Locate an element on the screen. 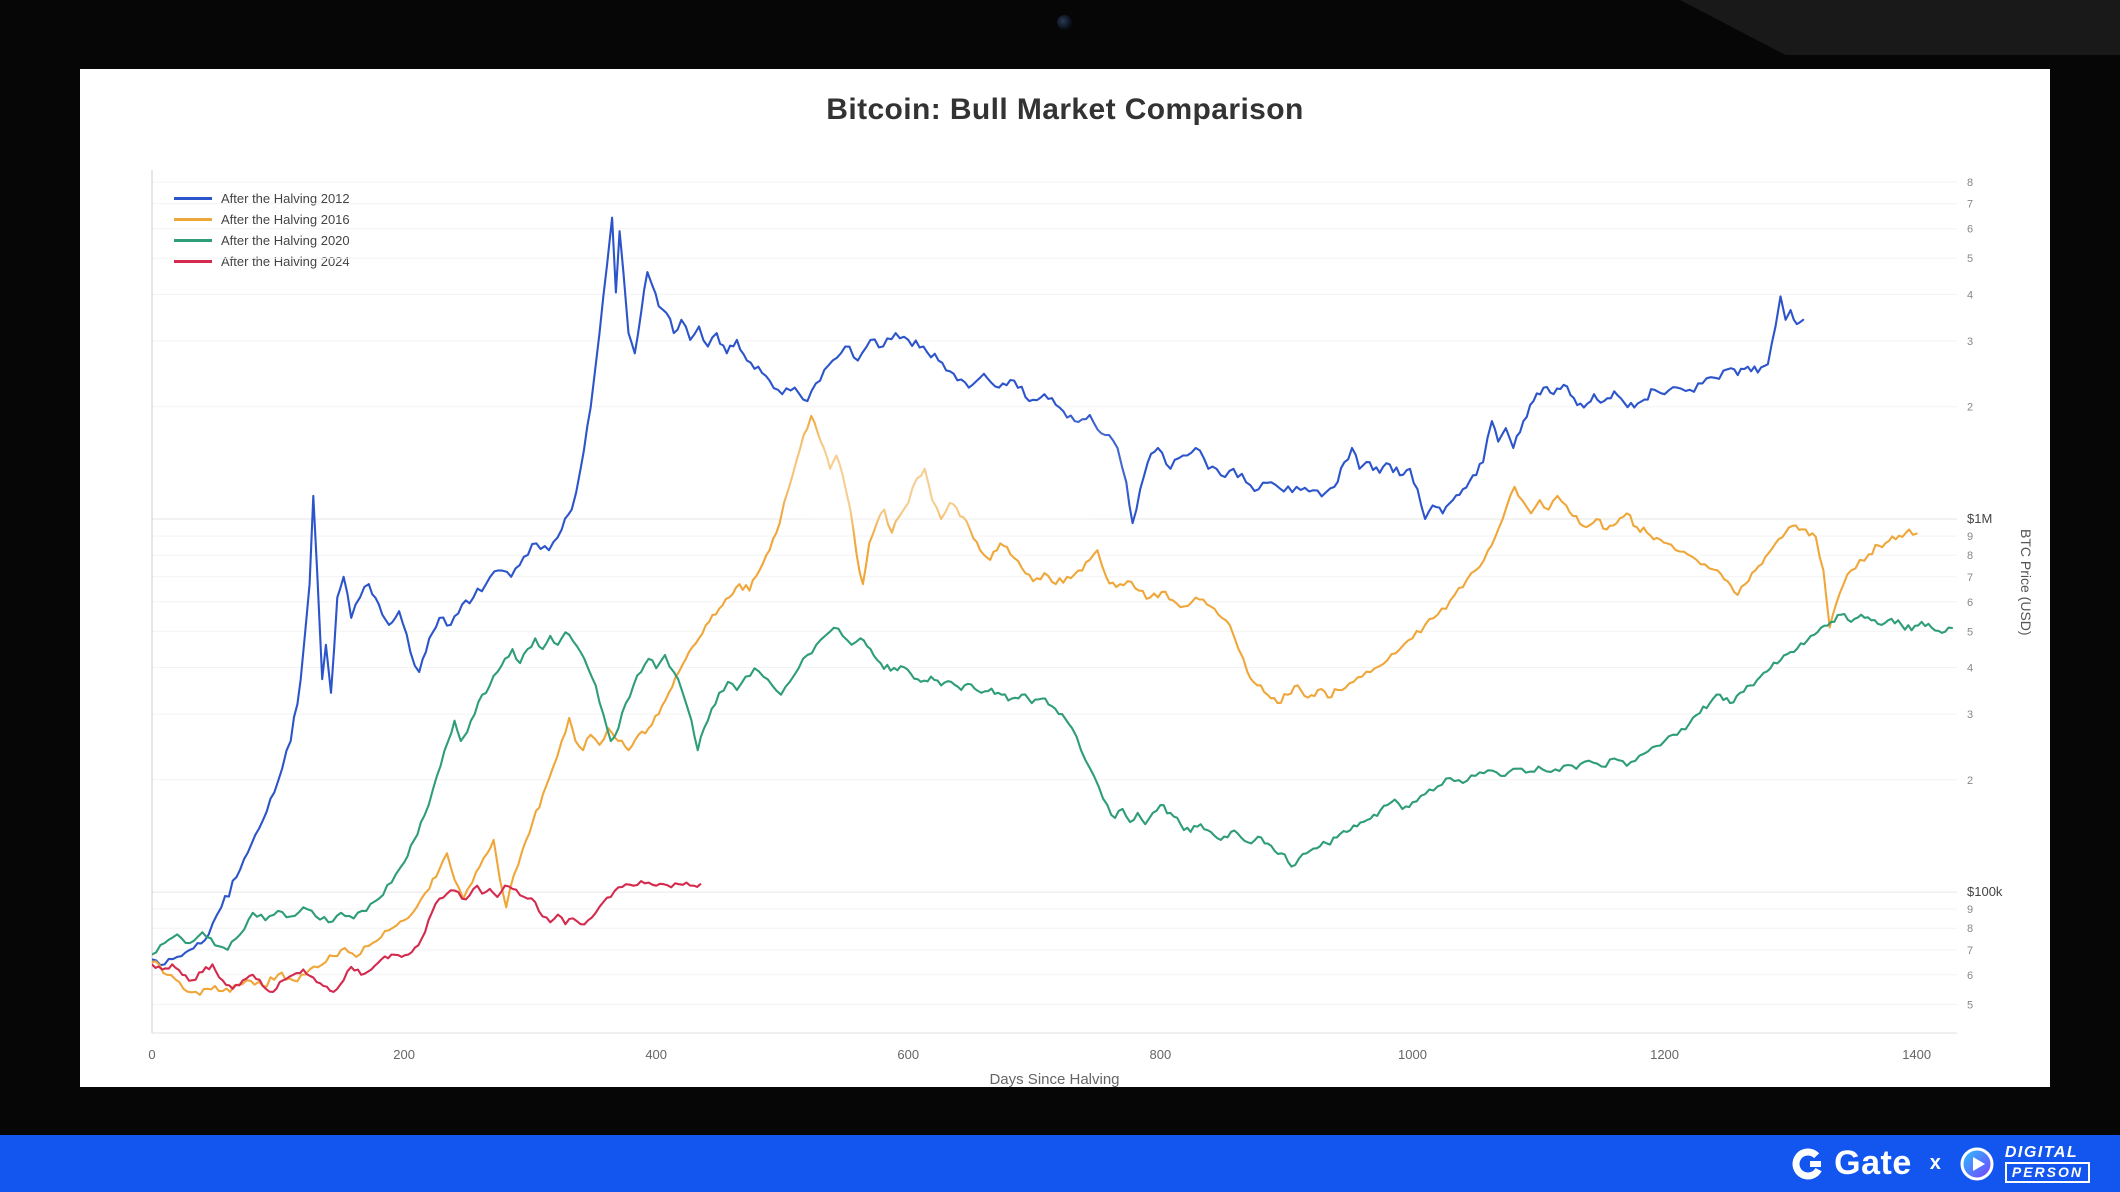  play-icon is located at coordinates (1977, 1163).